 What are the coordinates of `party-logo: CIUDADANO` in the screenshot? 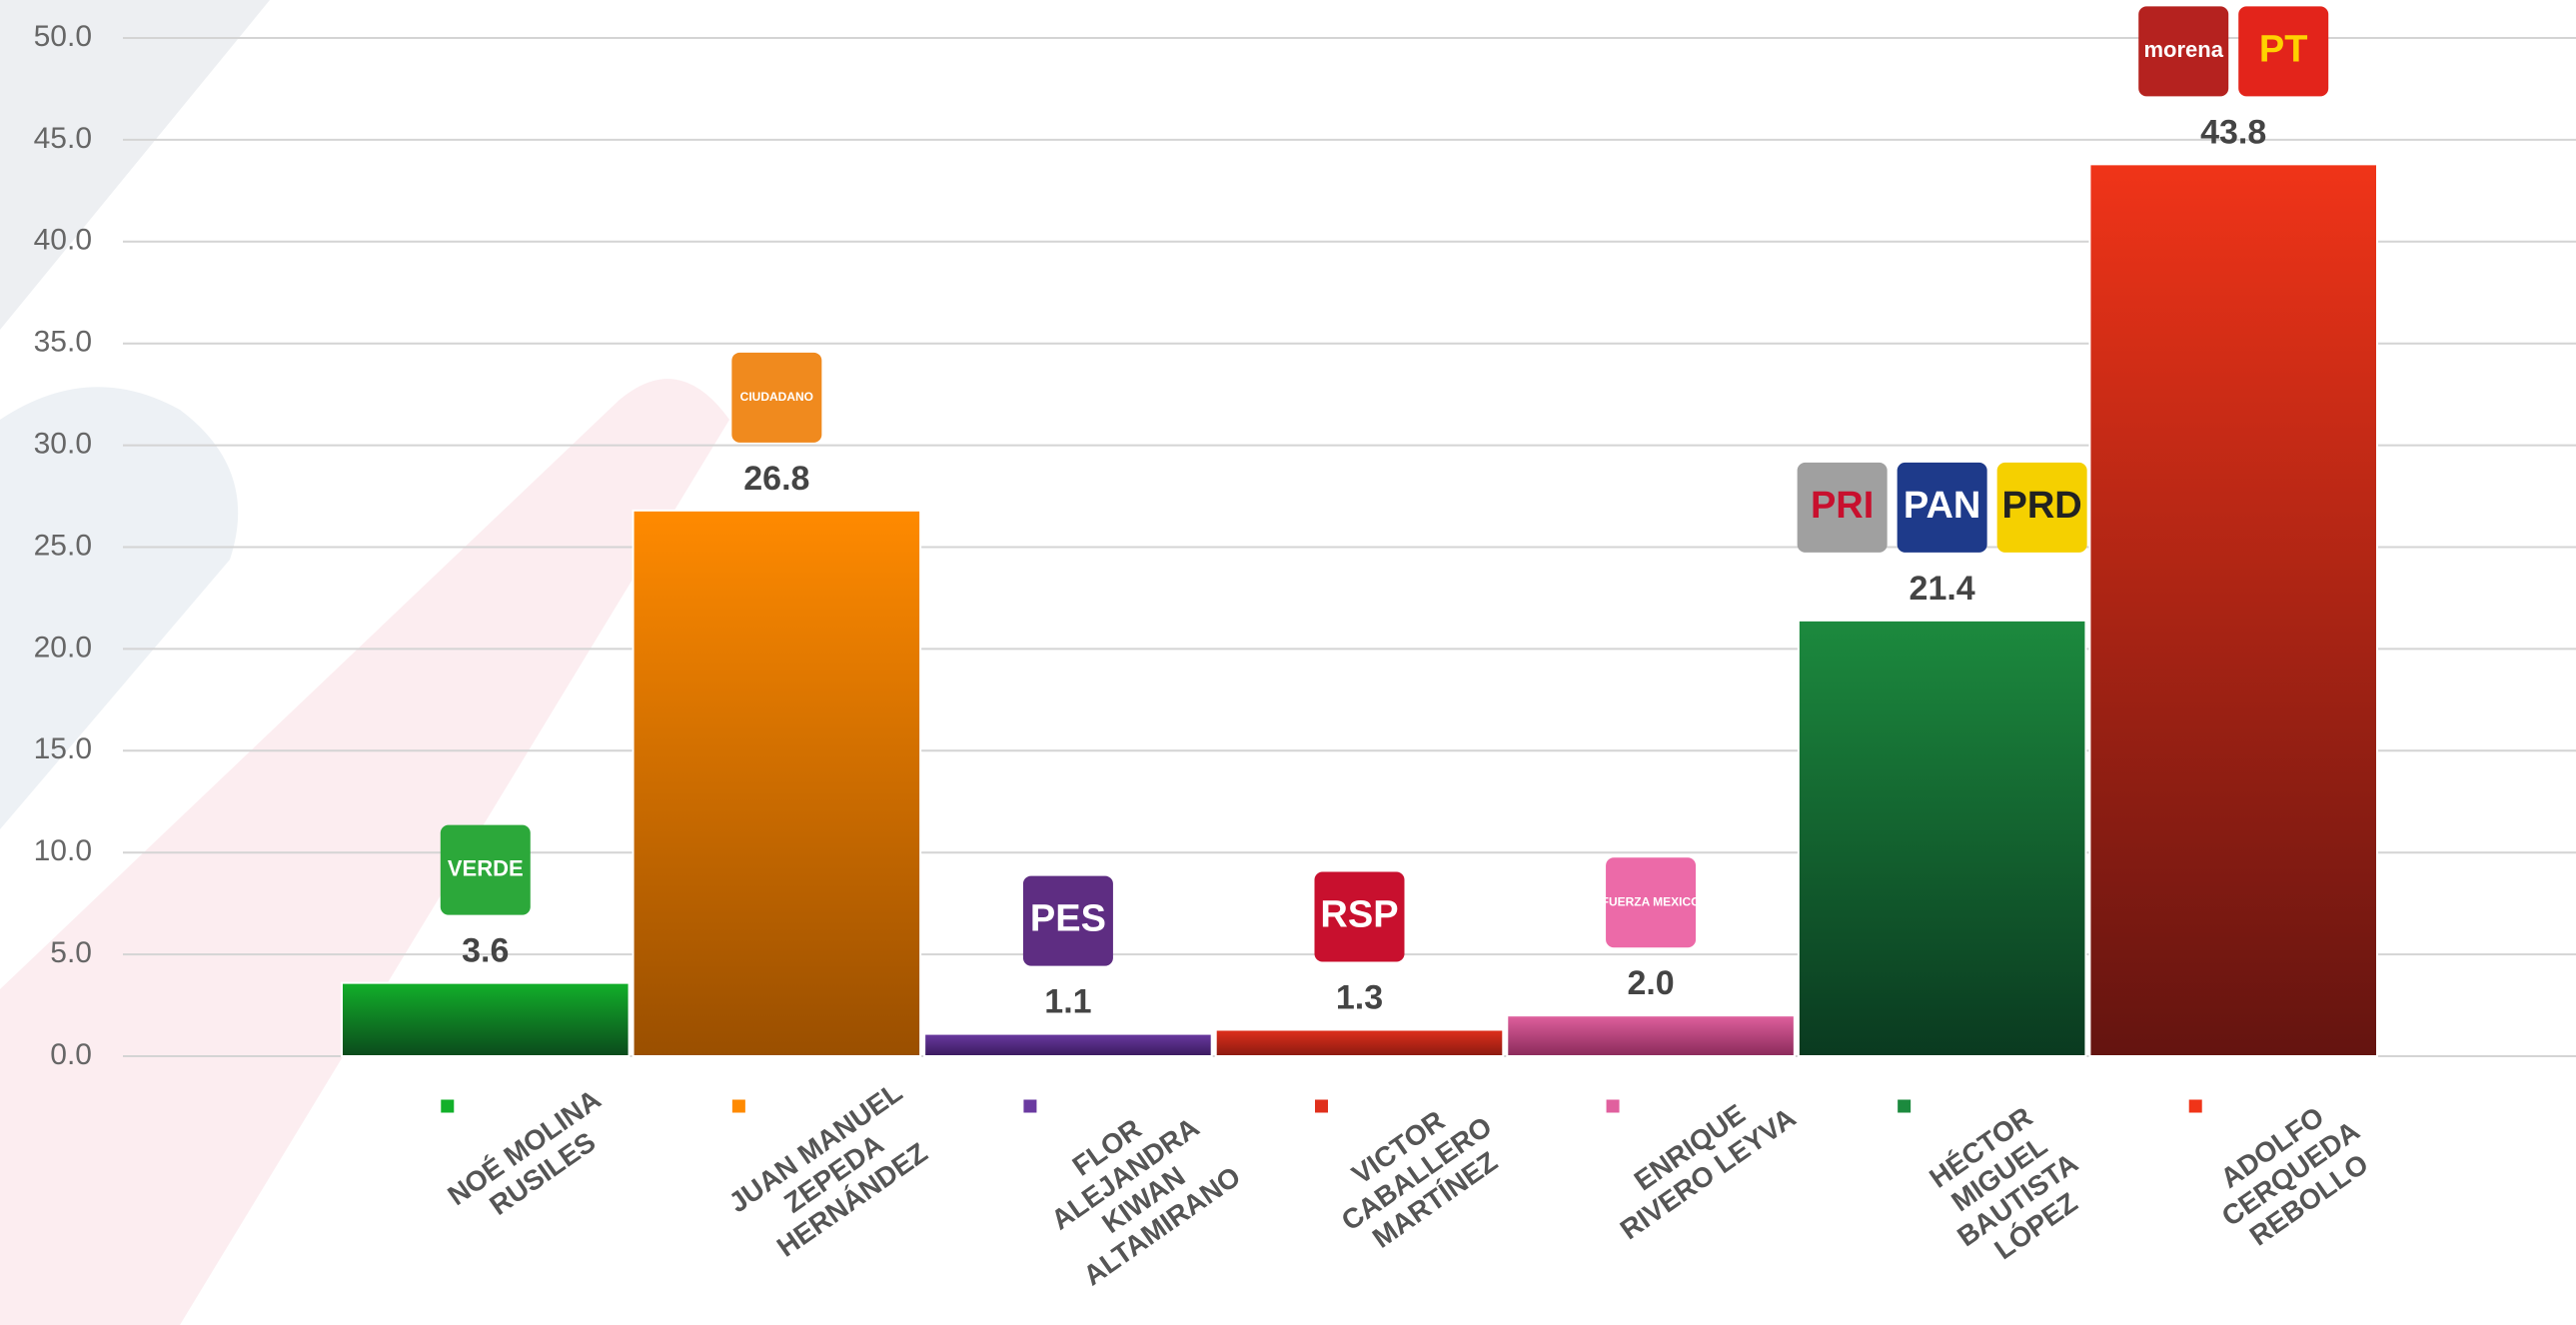 It's located at (776, 397).